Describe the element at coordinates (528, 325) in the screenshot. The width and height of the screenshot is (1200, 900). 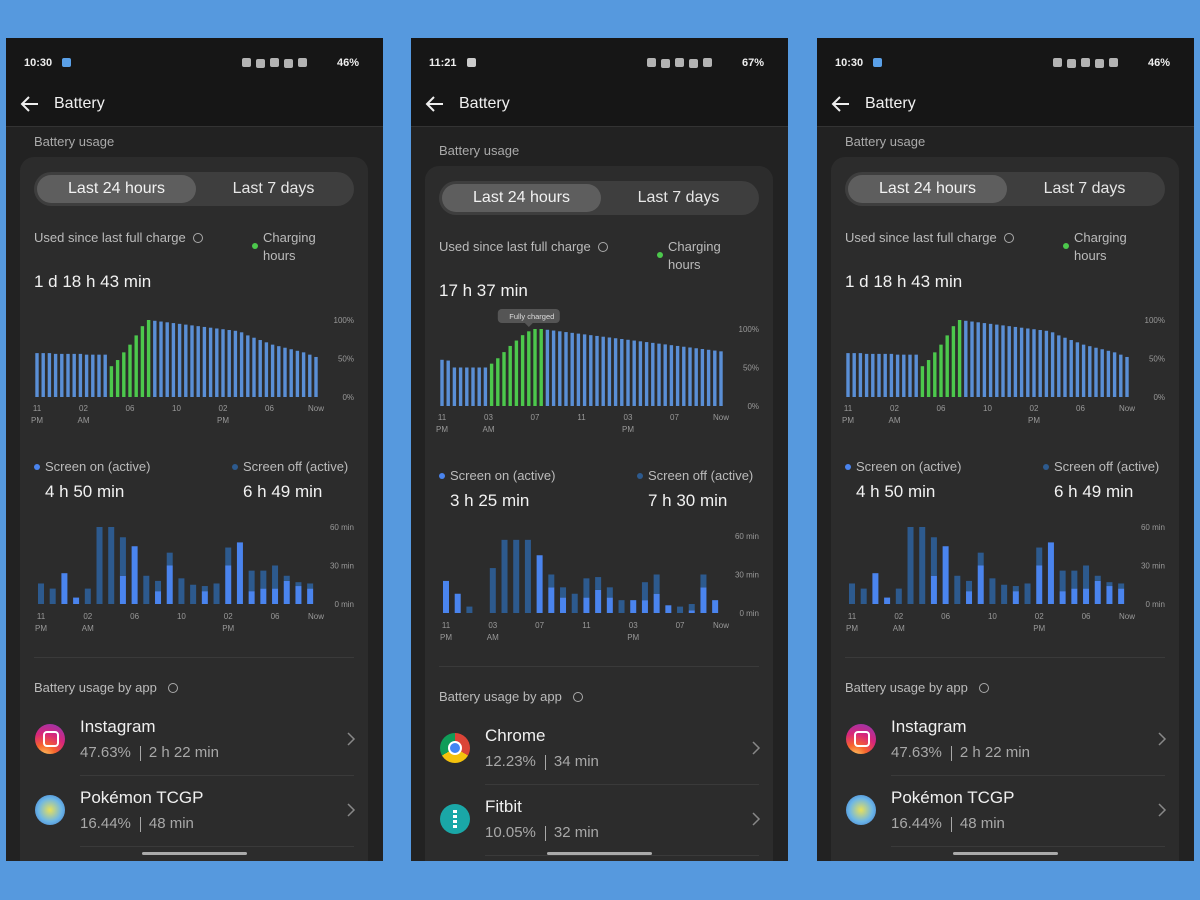
I see `annotation-pointer` at that location.